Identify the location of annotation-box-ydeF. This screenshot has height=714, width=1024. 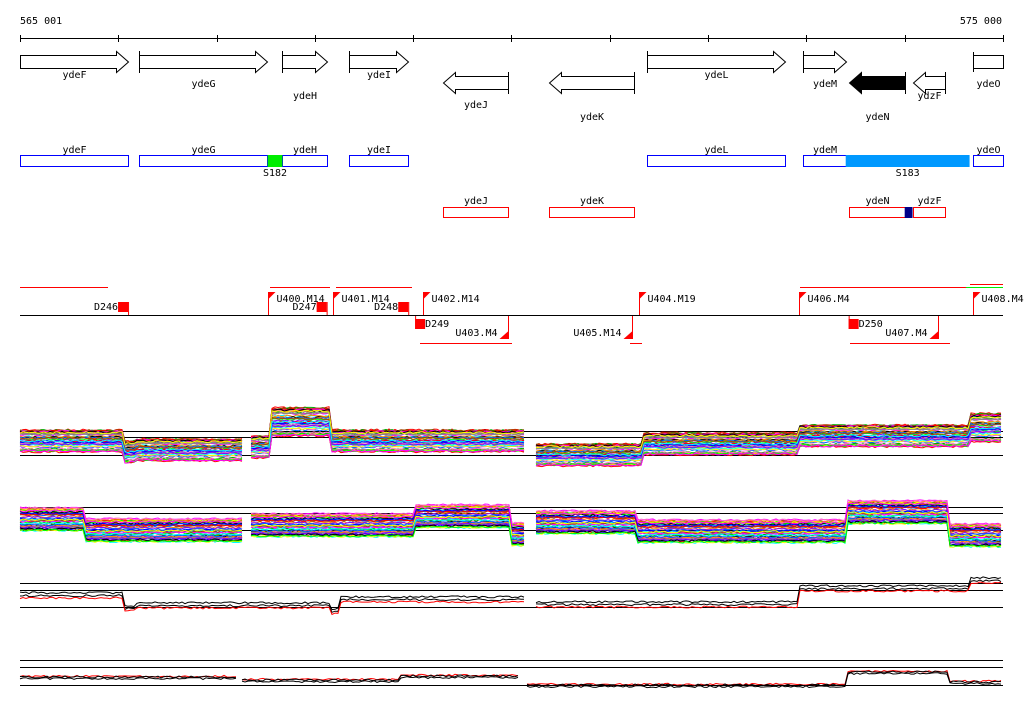
(74, 161).